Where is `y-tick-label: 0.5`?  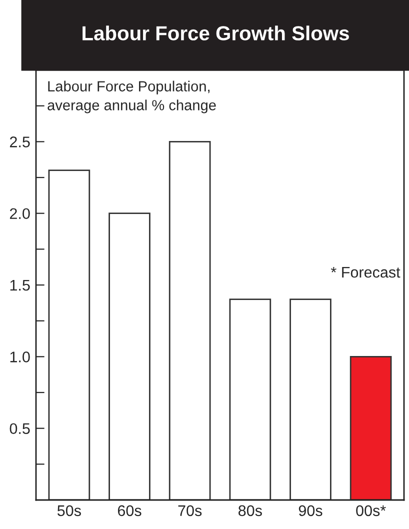 y-tick-label: 0.5 is located at coordinates (20, 428).